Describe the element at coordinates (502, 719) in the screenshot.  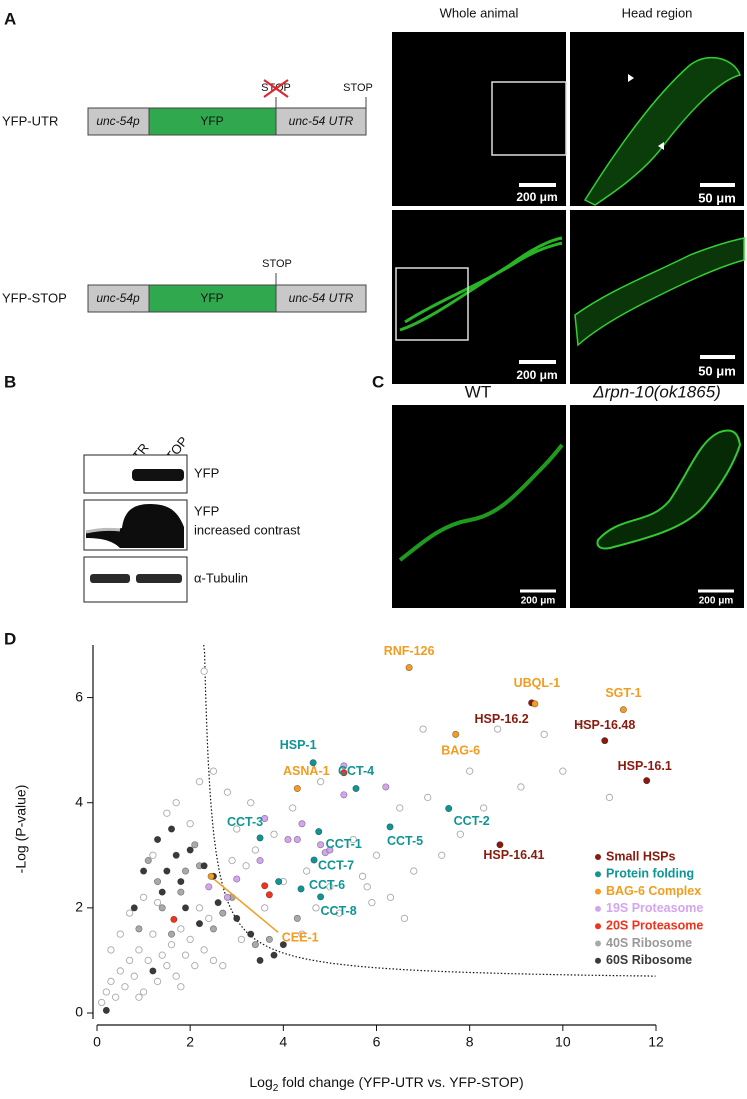
I see `point-label: HSP-16.2` at that location.